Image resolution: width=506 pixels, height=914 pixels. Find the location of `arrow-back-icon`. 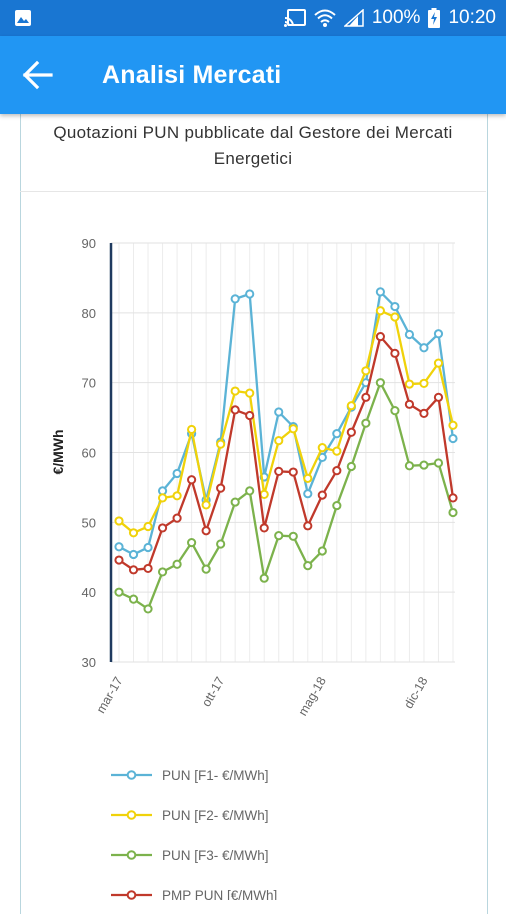

arrow-back-icon is located at coordinates (38, 75).